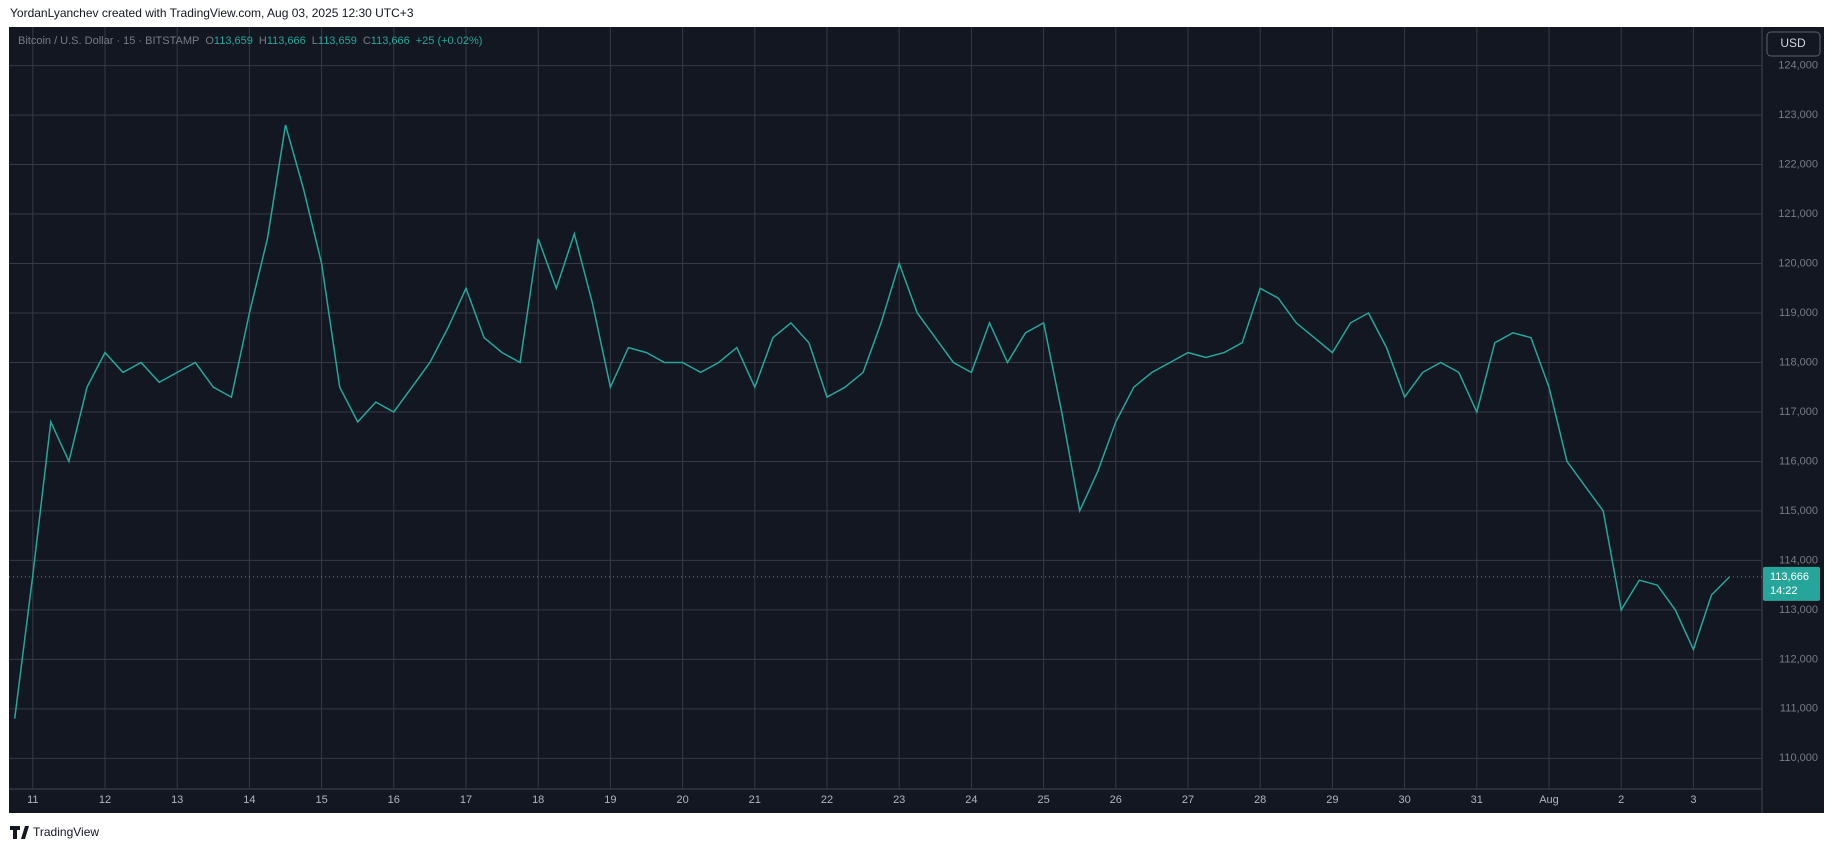 The width and height of the screenshot is (1835, 850). What do you see at coordinates (1693, 800) in the screenshot?
I see `x-tick-label: 3` at bounding box center [1693, 800].